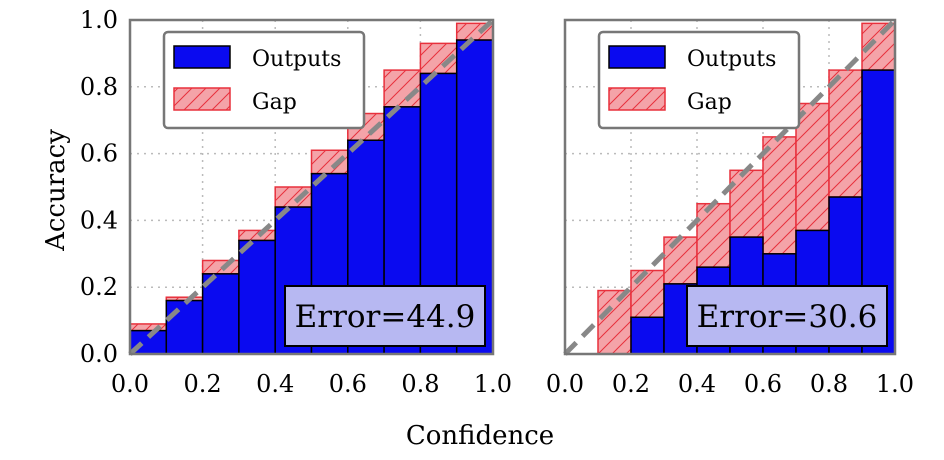  Describe the element at coordinates (480, 436) in the screenshot. I see `x-axis-label: Confidence` at that location.